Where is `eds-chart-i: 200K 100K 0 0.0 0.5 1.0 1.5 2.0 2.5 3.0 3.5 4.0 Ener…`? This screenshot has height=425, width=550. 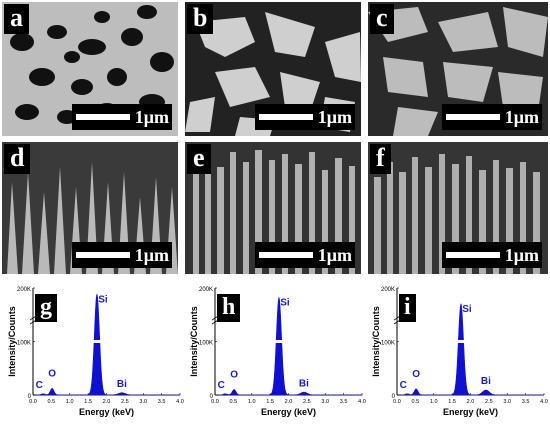 eds-chart-i: 200K 100K 0 0.0 0.5 1.0 1.5 2.0 2.5 3.0 3.5 4.0 Ener… is located at coordinates (458, 352).